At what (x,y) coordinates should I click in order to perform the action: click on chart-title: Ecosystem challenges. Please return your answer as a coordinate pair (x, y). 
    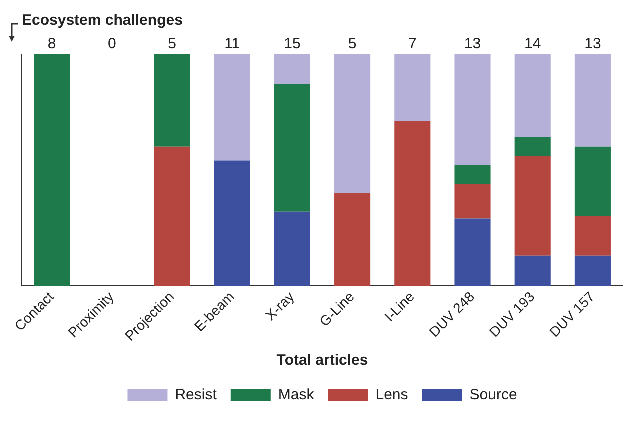
    Looking at the image, I should click on (102, 21).